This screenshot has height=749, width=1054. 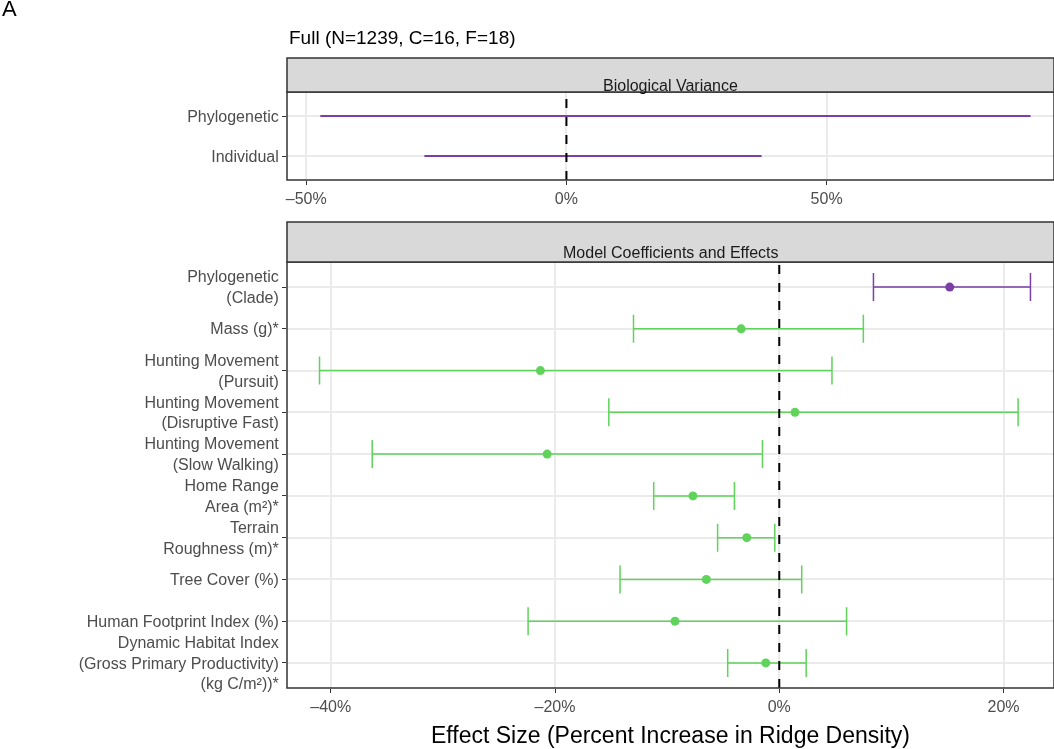 I want to click on y-tick-label: Human Footprint Index (%), so click(x=182, y=621).